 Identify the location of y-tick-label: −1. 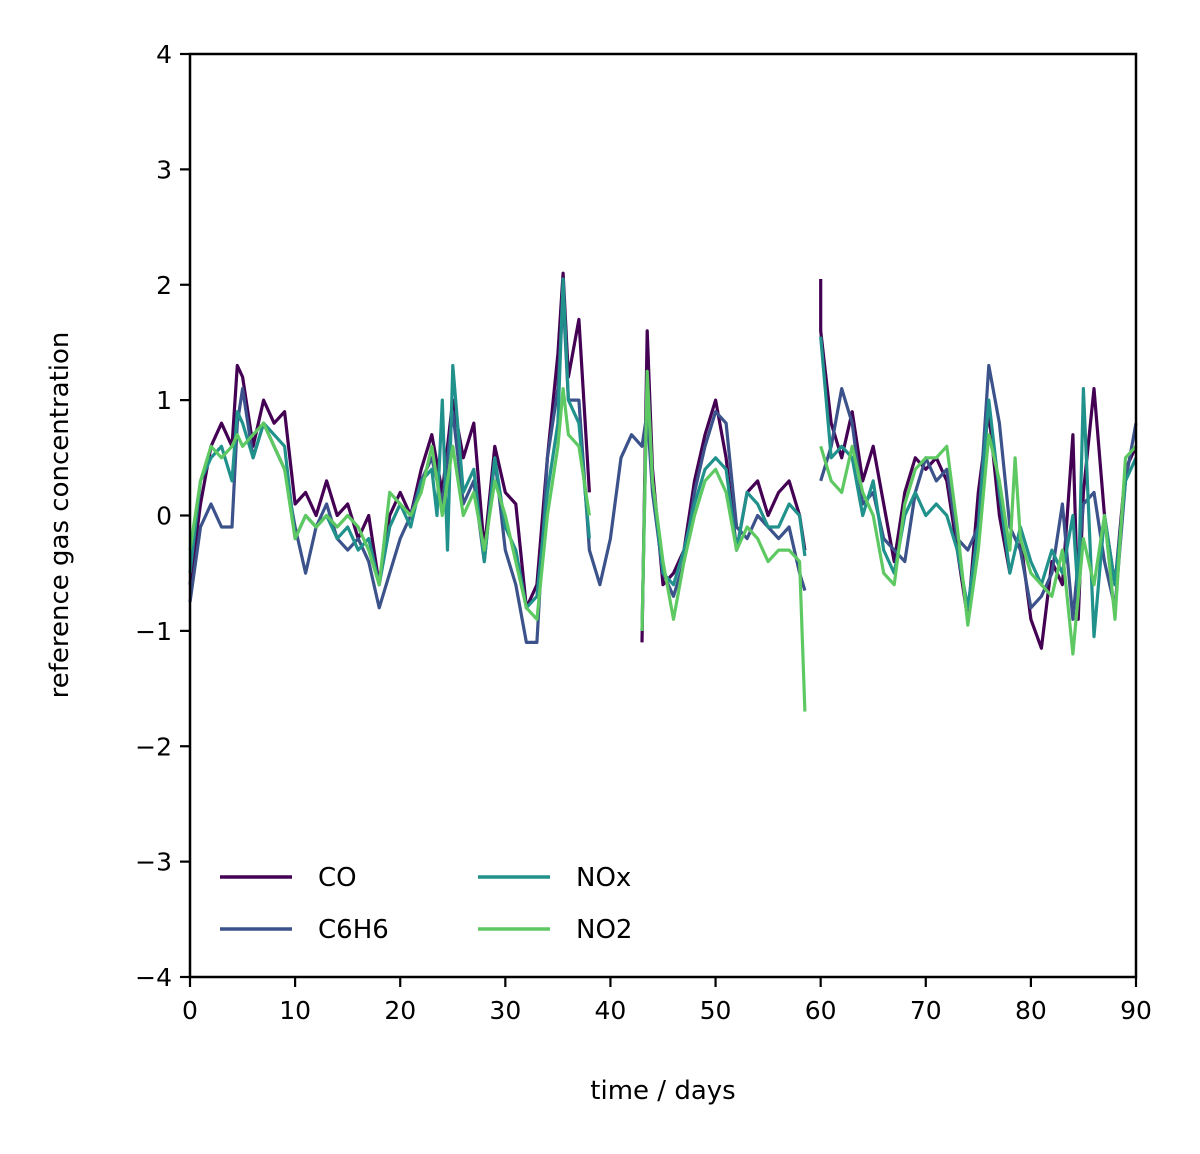
(153, 631).